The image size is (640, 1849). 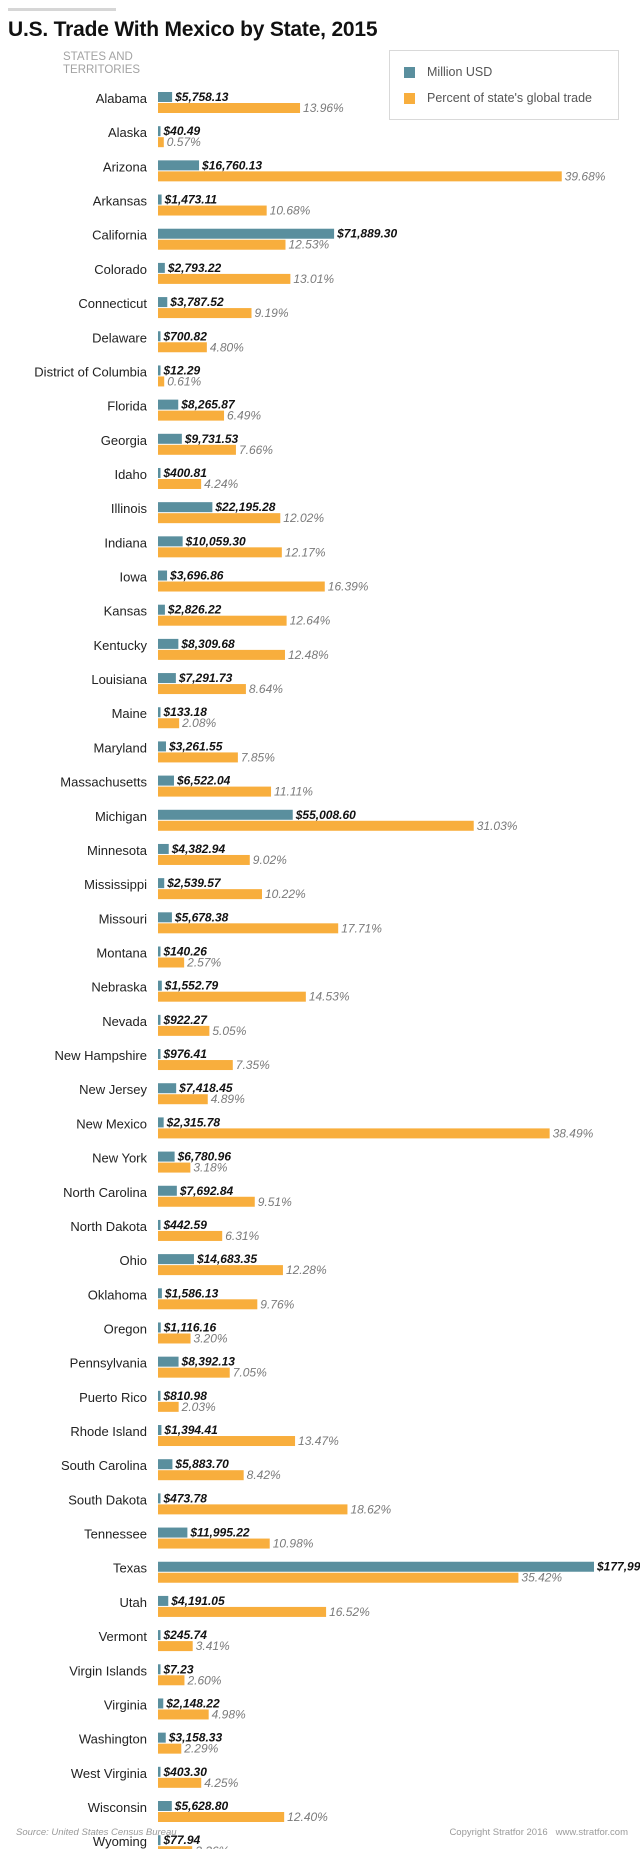 I want to click on pct-value-label: 3.36%, so click(x=212, y=1846).